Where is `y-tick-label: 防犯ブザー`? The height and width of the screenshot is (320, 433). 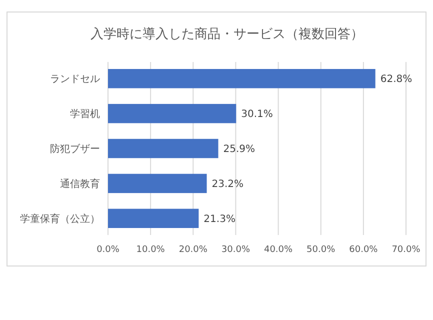 y-tick-label: 防犯ブザー is located at coordinates (75, 149).